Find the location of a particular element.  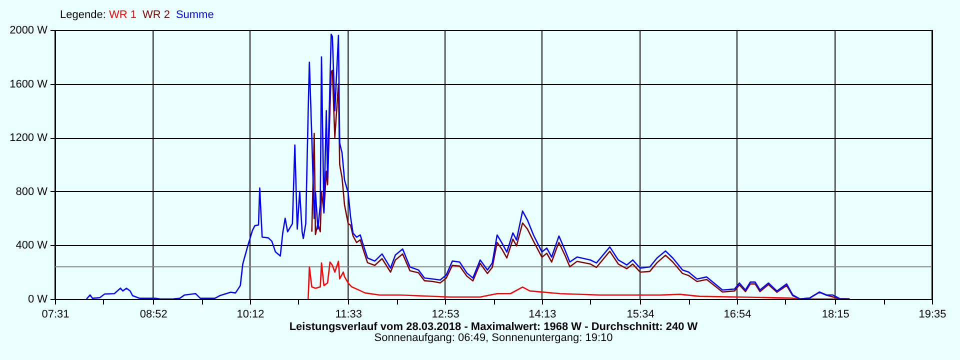

y-tick-label: 0 W is located at coordinates (38, 300).